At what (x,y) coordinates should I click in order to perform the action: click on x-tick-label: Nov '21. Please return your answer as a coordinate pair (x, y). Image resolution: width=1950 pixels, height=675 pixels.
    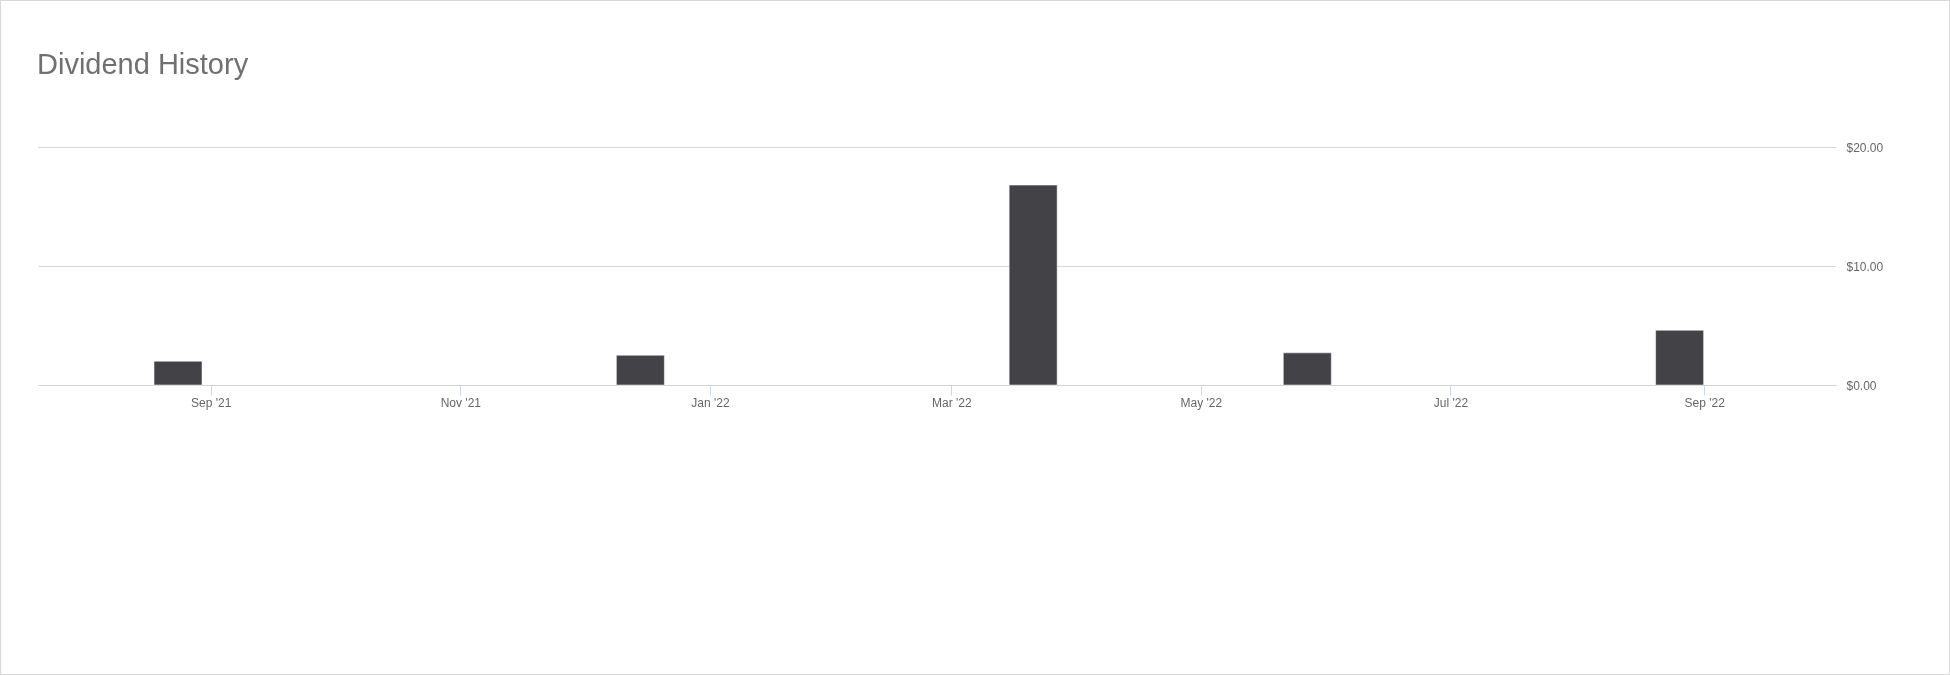
    Looking at the image, I should click on (461, 402).